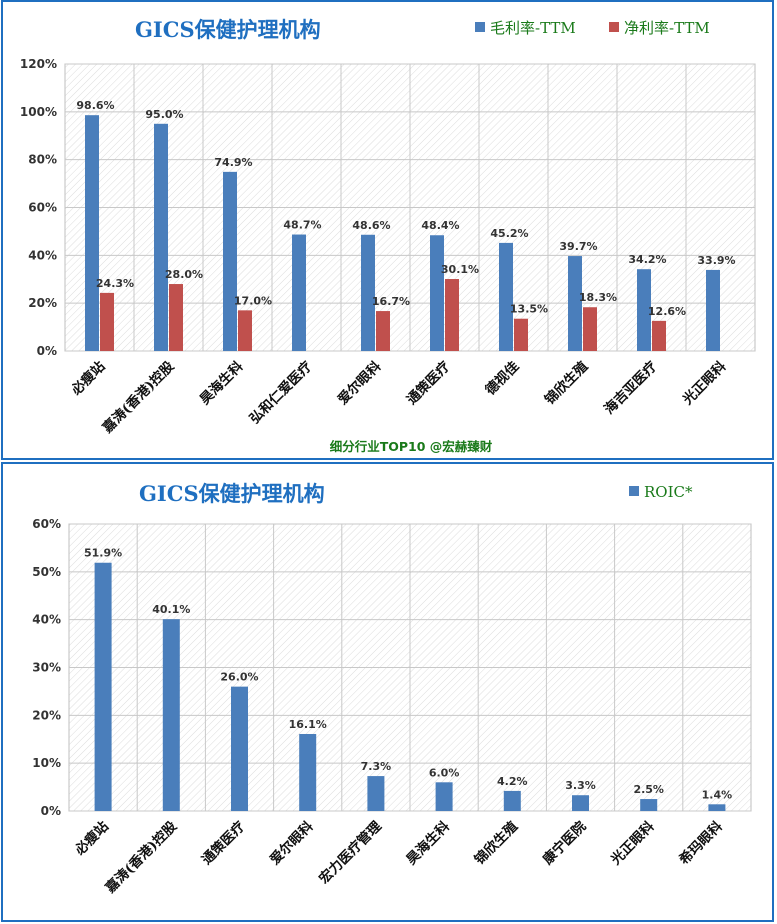 This screenshot has width=777, height=924. What do you see at coordinates (444, 772) in the screenshot?
I see `data-label: 6.0%` at bounding box center [444, 772].